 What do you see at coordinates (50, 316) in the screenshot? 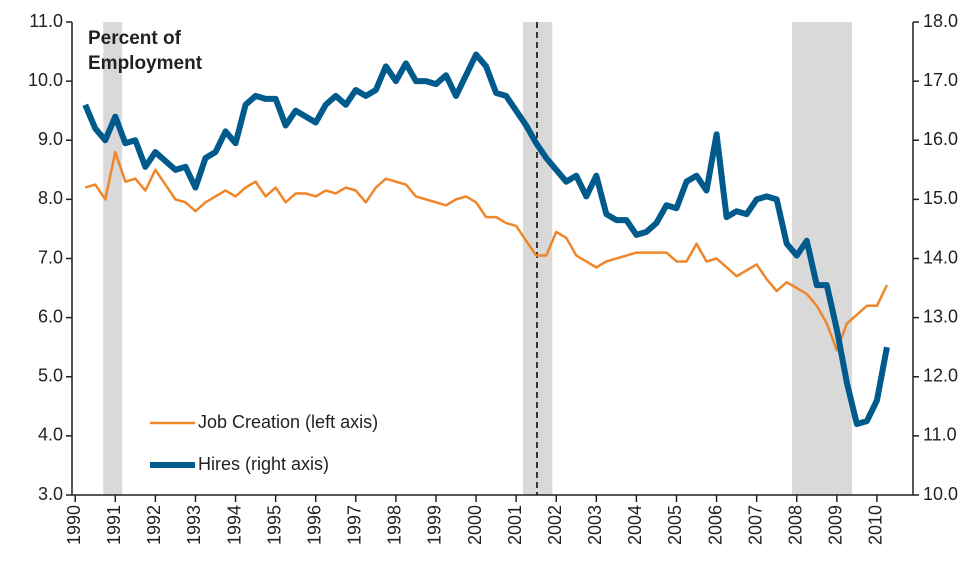
I see `y-tick-label: 6.0` at bounding box center [50, 316].